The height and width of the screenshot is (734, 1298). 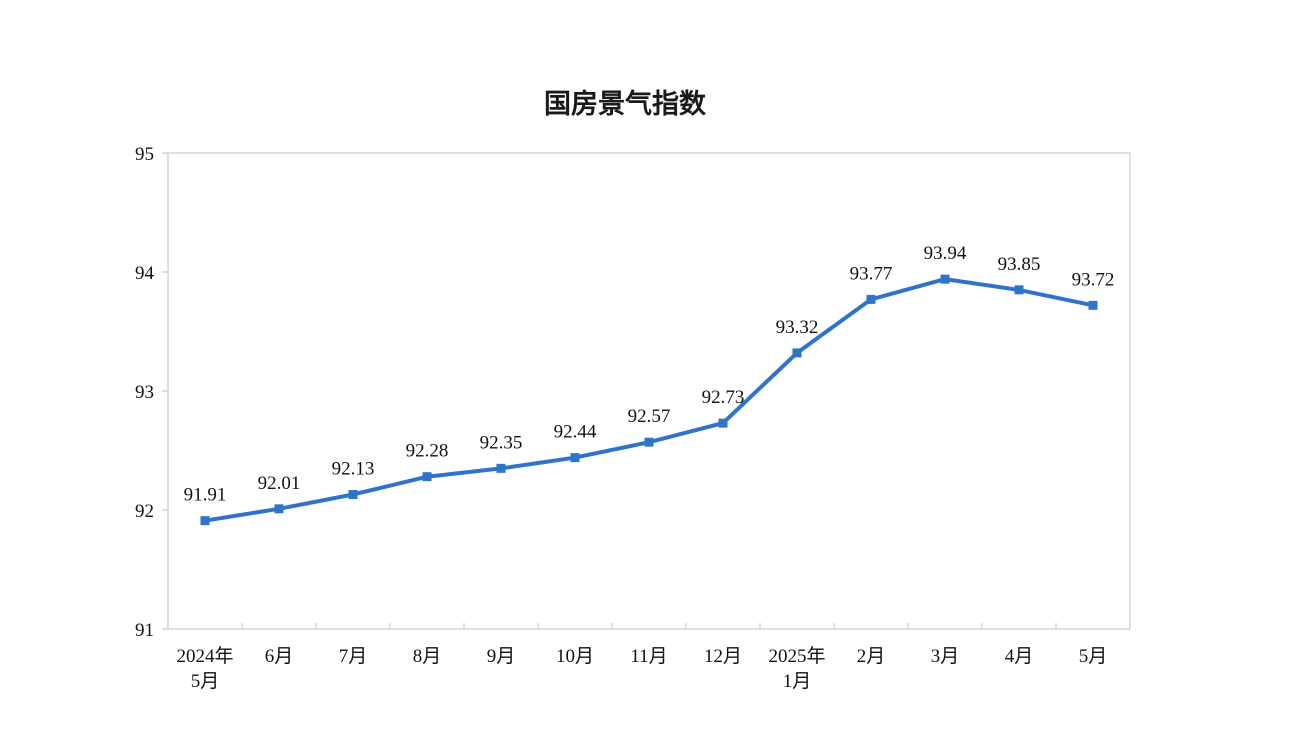 I want to click on data-label: 92.01, so click(x=279, y=483).